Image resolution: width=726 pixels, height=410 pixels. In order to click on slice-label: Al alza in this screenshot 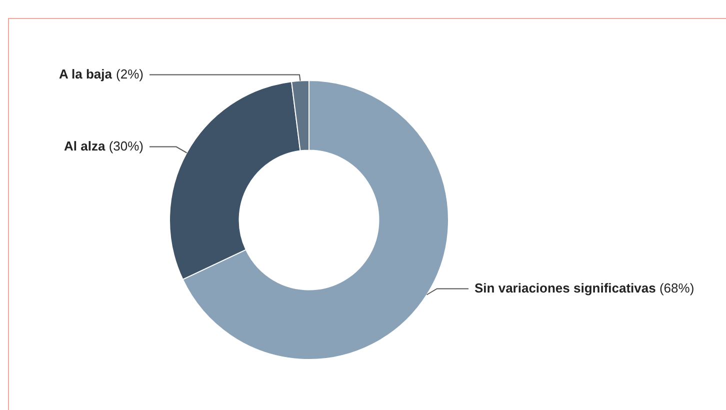, I will do `click(85, 146)`.